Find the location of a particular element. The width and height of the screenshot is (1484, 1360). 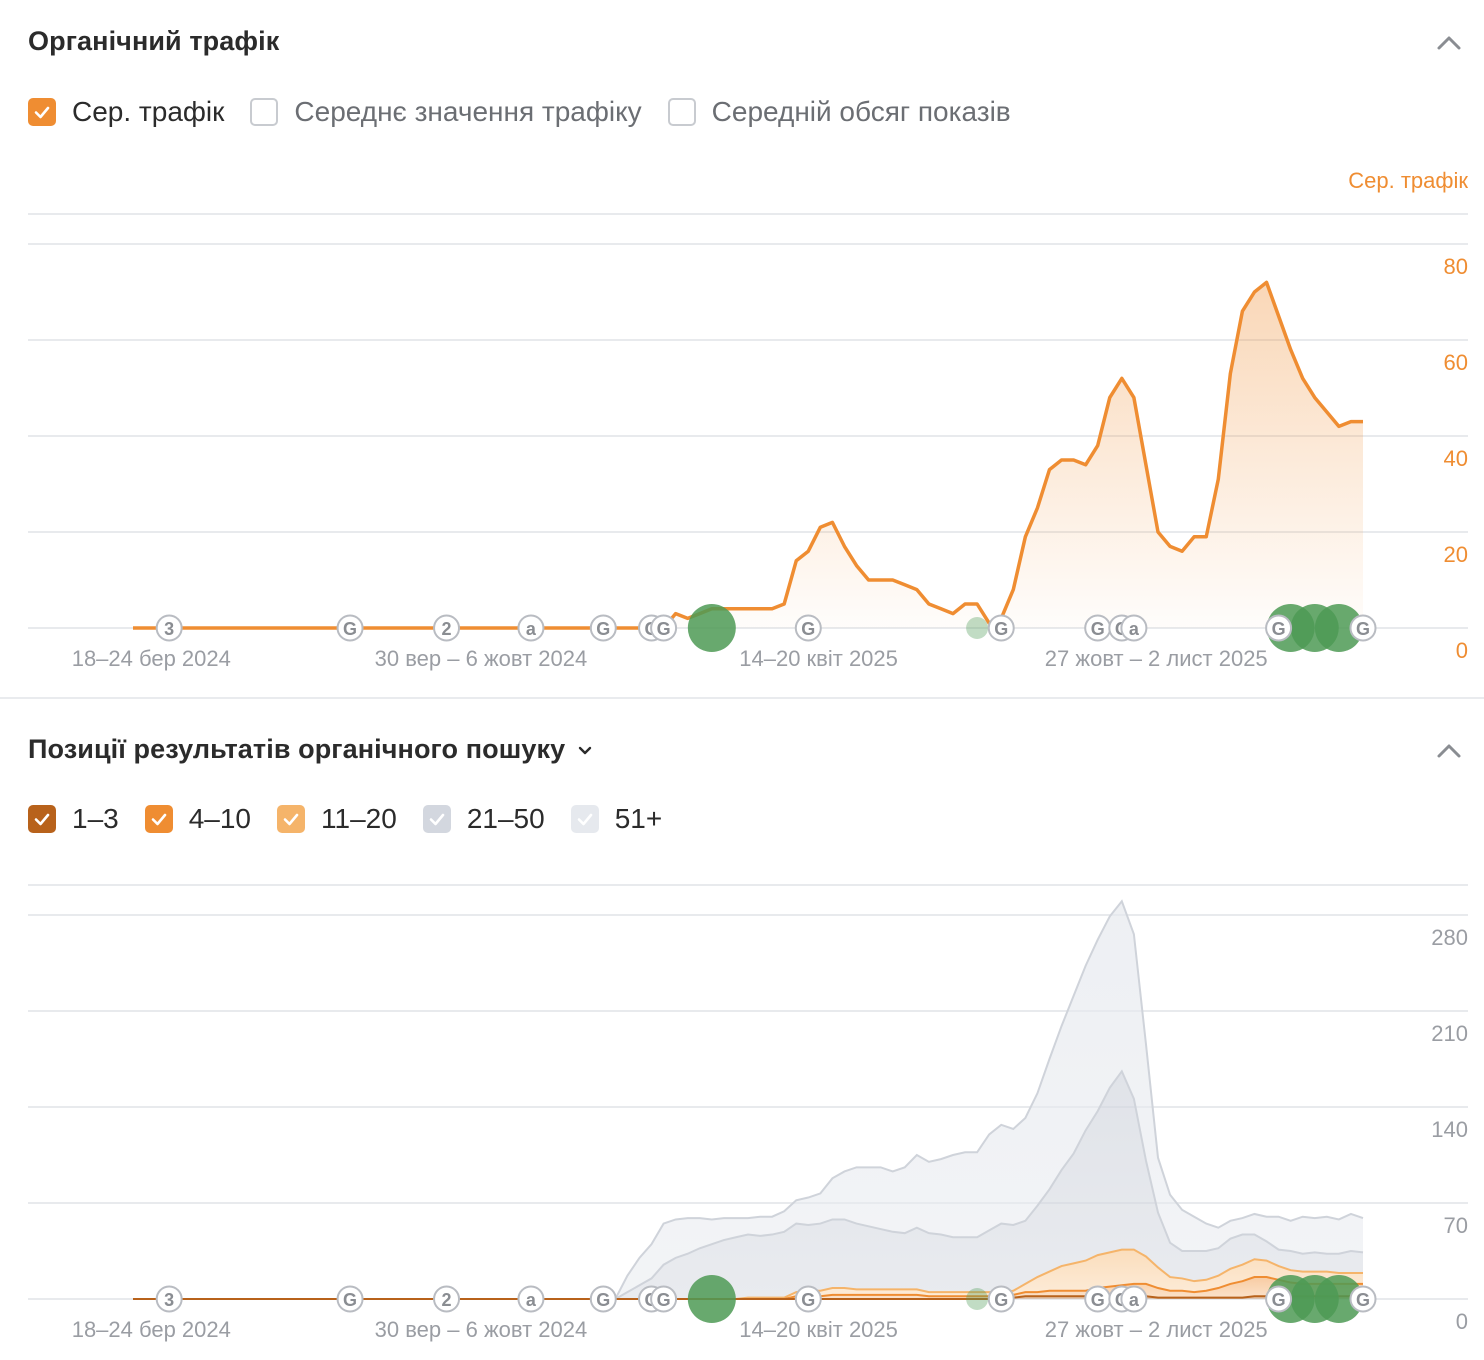

section-divider is located at coordinates (742, 698).